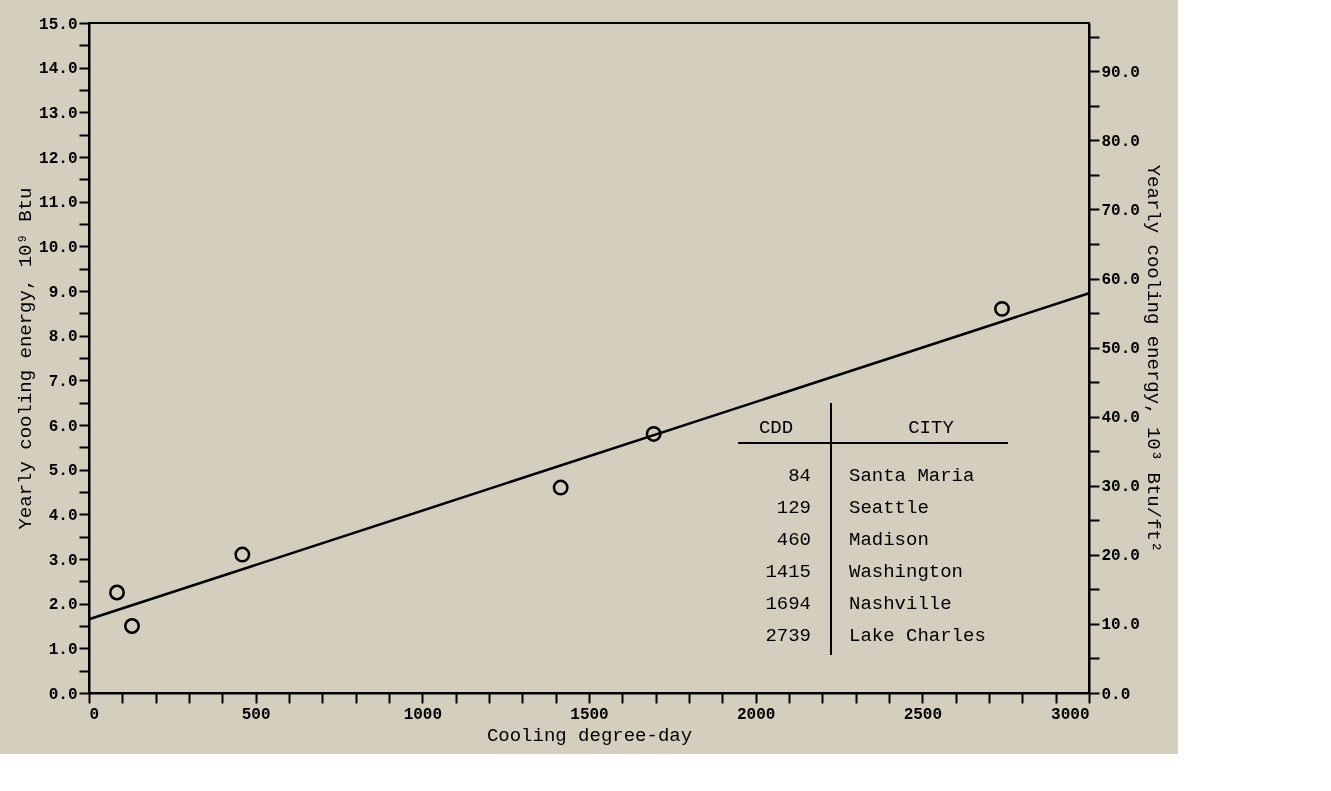 Image resolution: width=1331 pixels, height=791 pixels. Describe the element at coordinates (58, 247) in the screenshot. I see `y-tick-label: 10.0` at that location.